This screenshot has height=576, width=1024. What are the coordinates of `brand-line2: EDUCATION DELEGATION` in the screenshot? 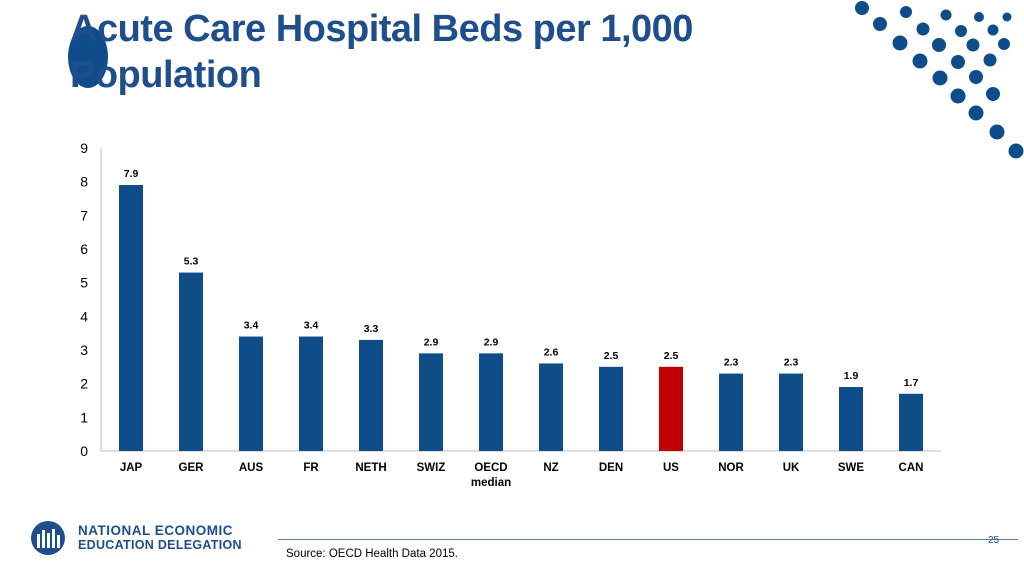 It's located at (160, 545).